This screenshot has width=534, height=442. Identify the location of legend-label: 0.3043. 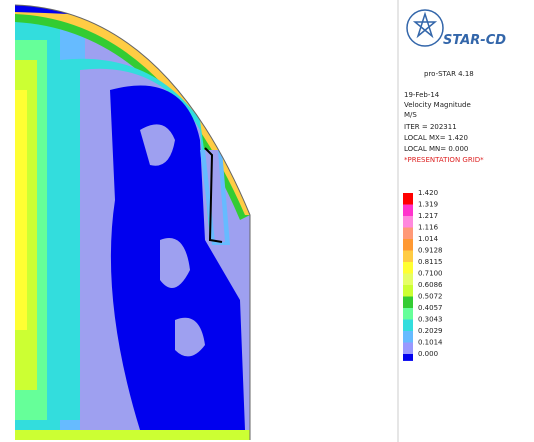
(430, 320).